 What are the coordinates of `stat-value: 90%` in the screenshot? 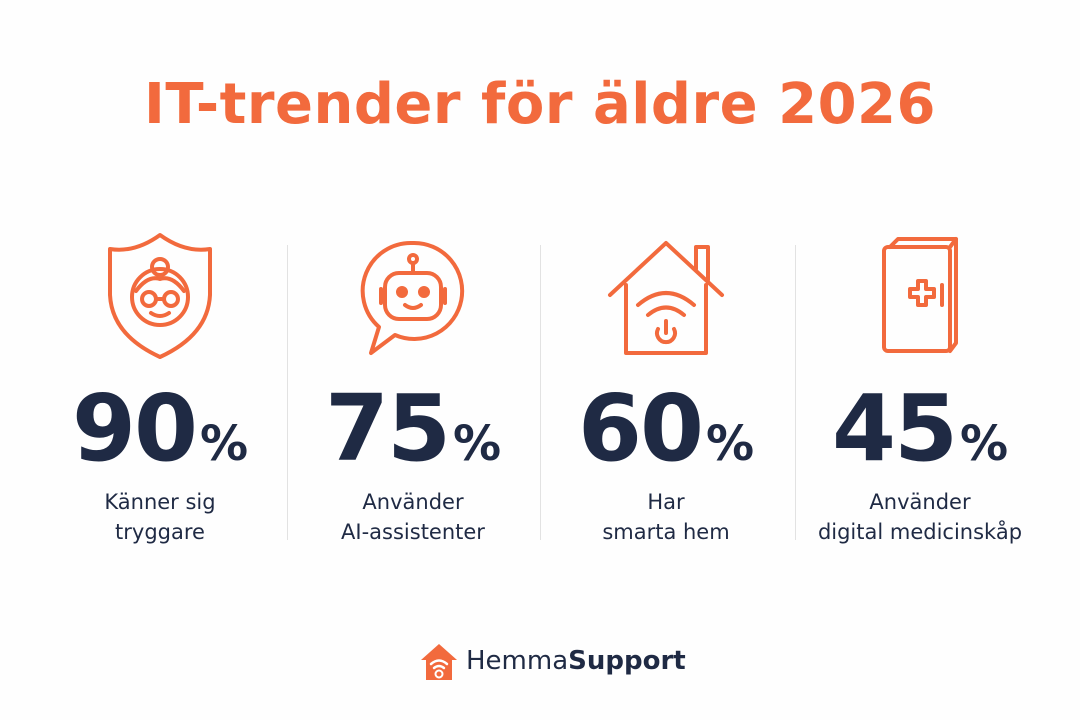 It's located at (160, 429).